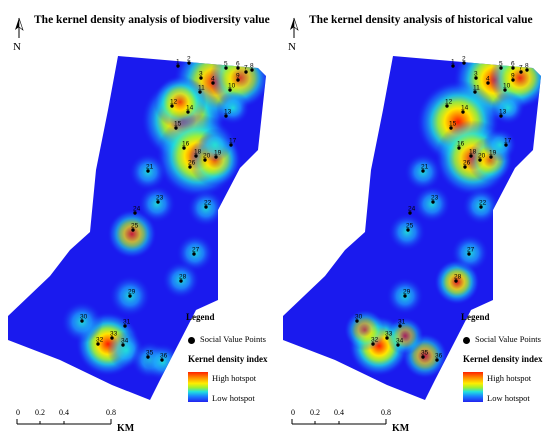 The image size is (550, 440). Describe the element at coordinates (100, 340) in the screenshot. I see `point-label-32: 32` at that location.